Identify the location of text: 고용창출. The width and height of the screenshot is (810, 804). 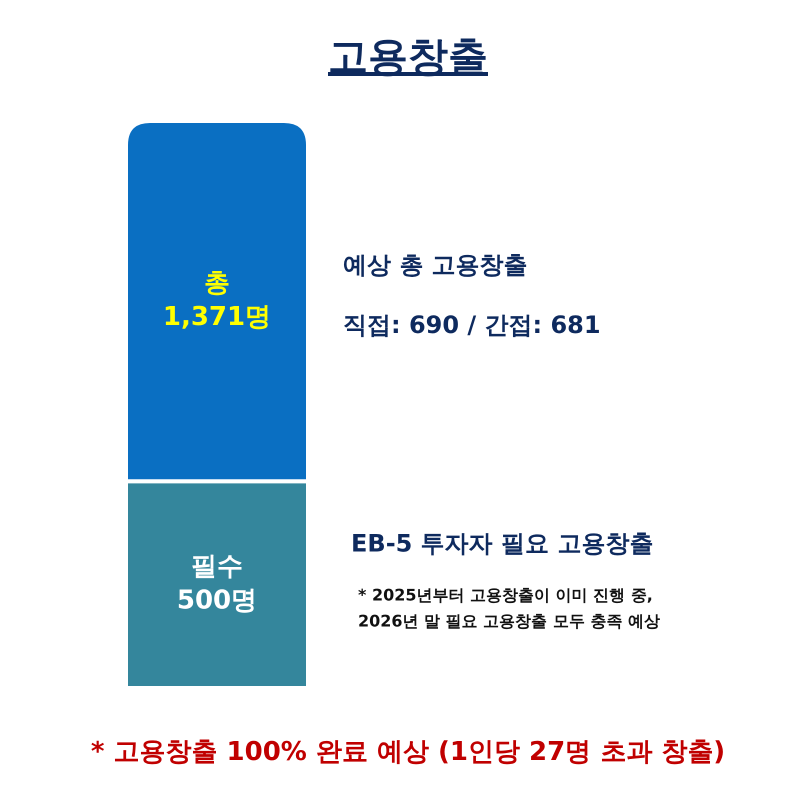
(408, 57).